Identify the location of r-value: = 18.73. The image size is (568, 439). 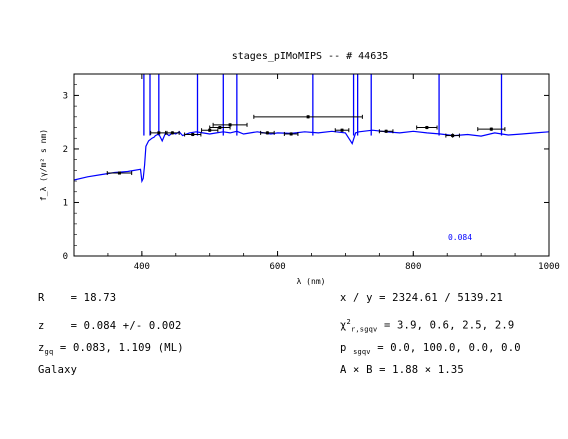
(93, 298).